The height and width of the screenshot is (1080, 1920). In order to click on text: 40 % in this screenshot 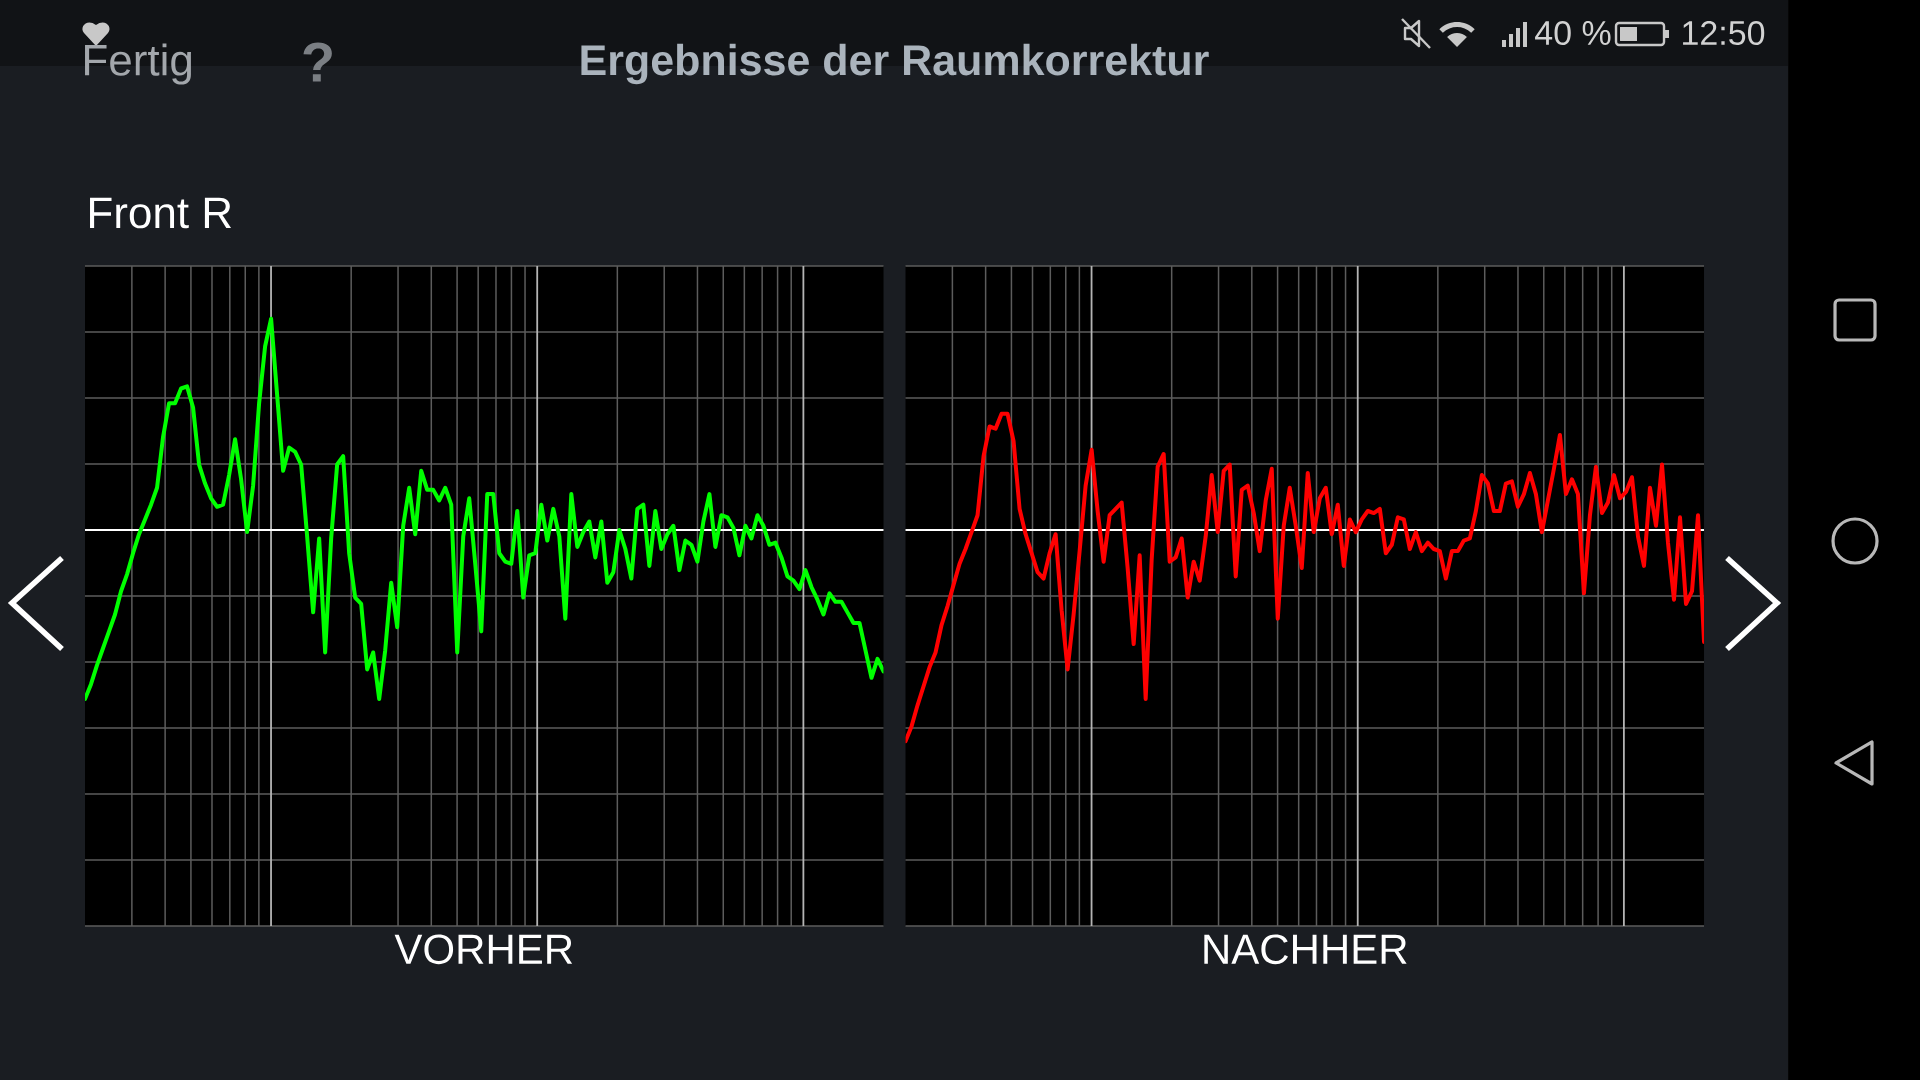, I will do `click(1573, 33)`.